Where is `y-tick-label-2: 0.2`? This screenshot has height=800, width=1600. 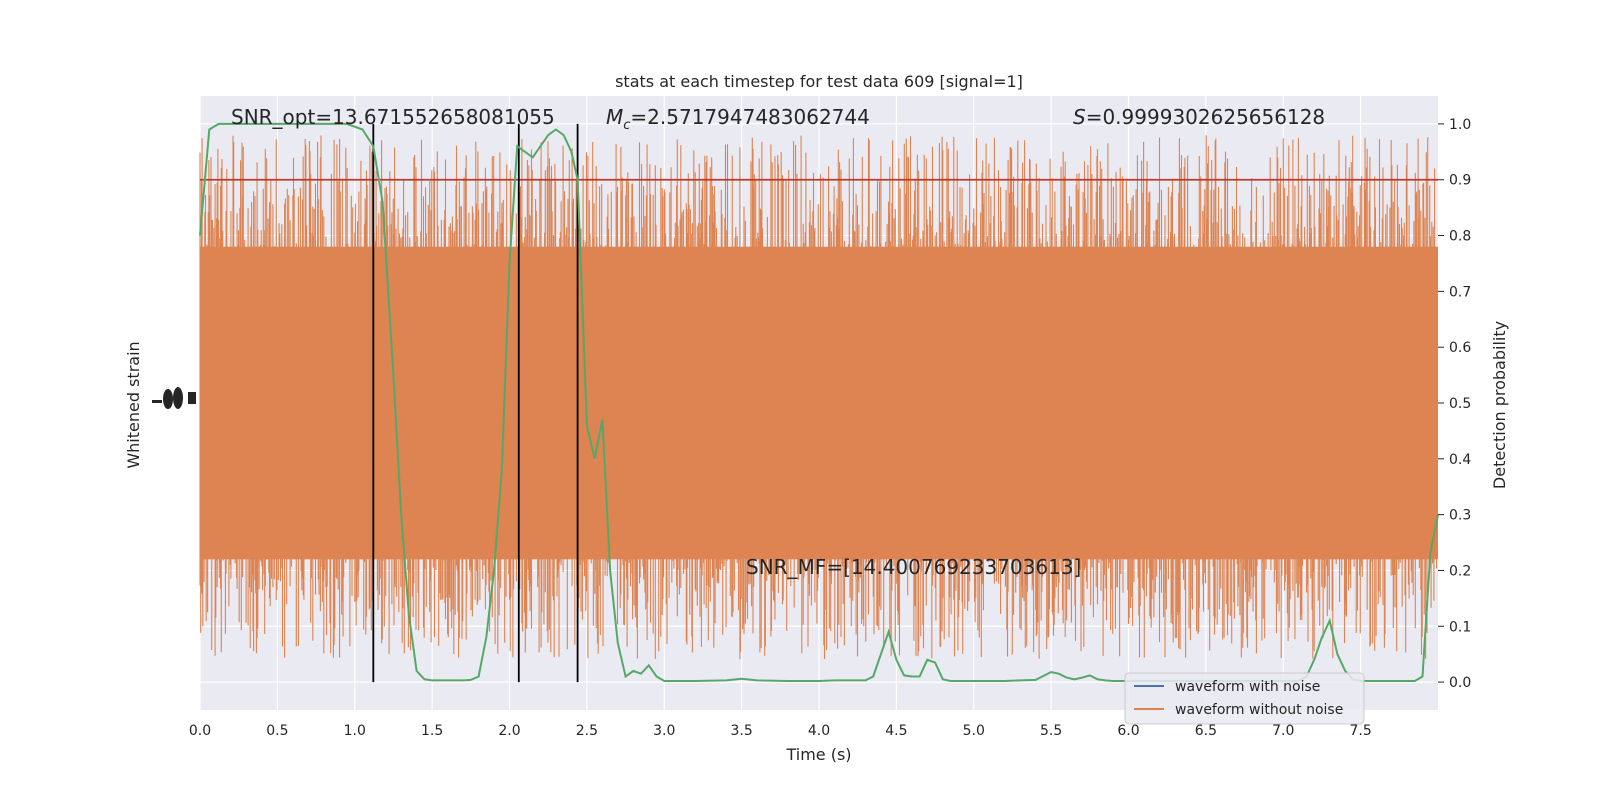
y-tick-label-2: 0.2 is located at coordinates (1460, 571).